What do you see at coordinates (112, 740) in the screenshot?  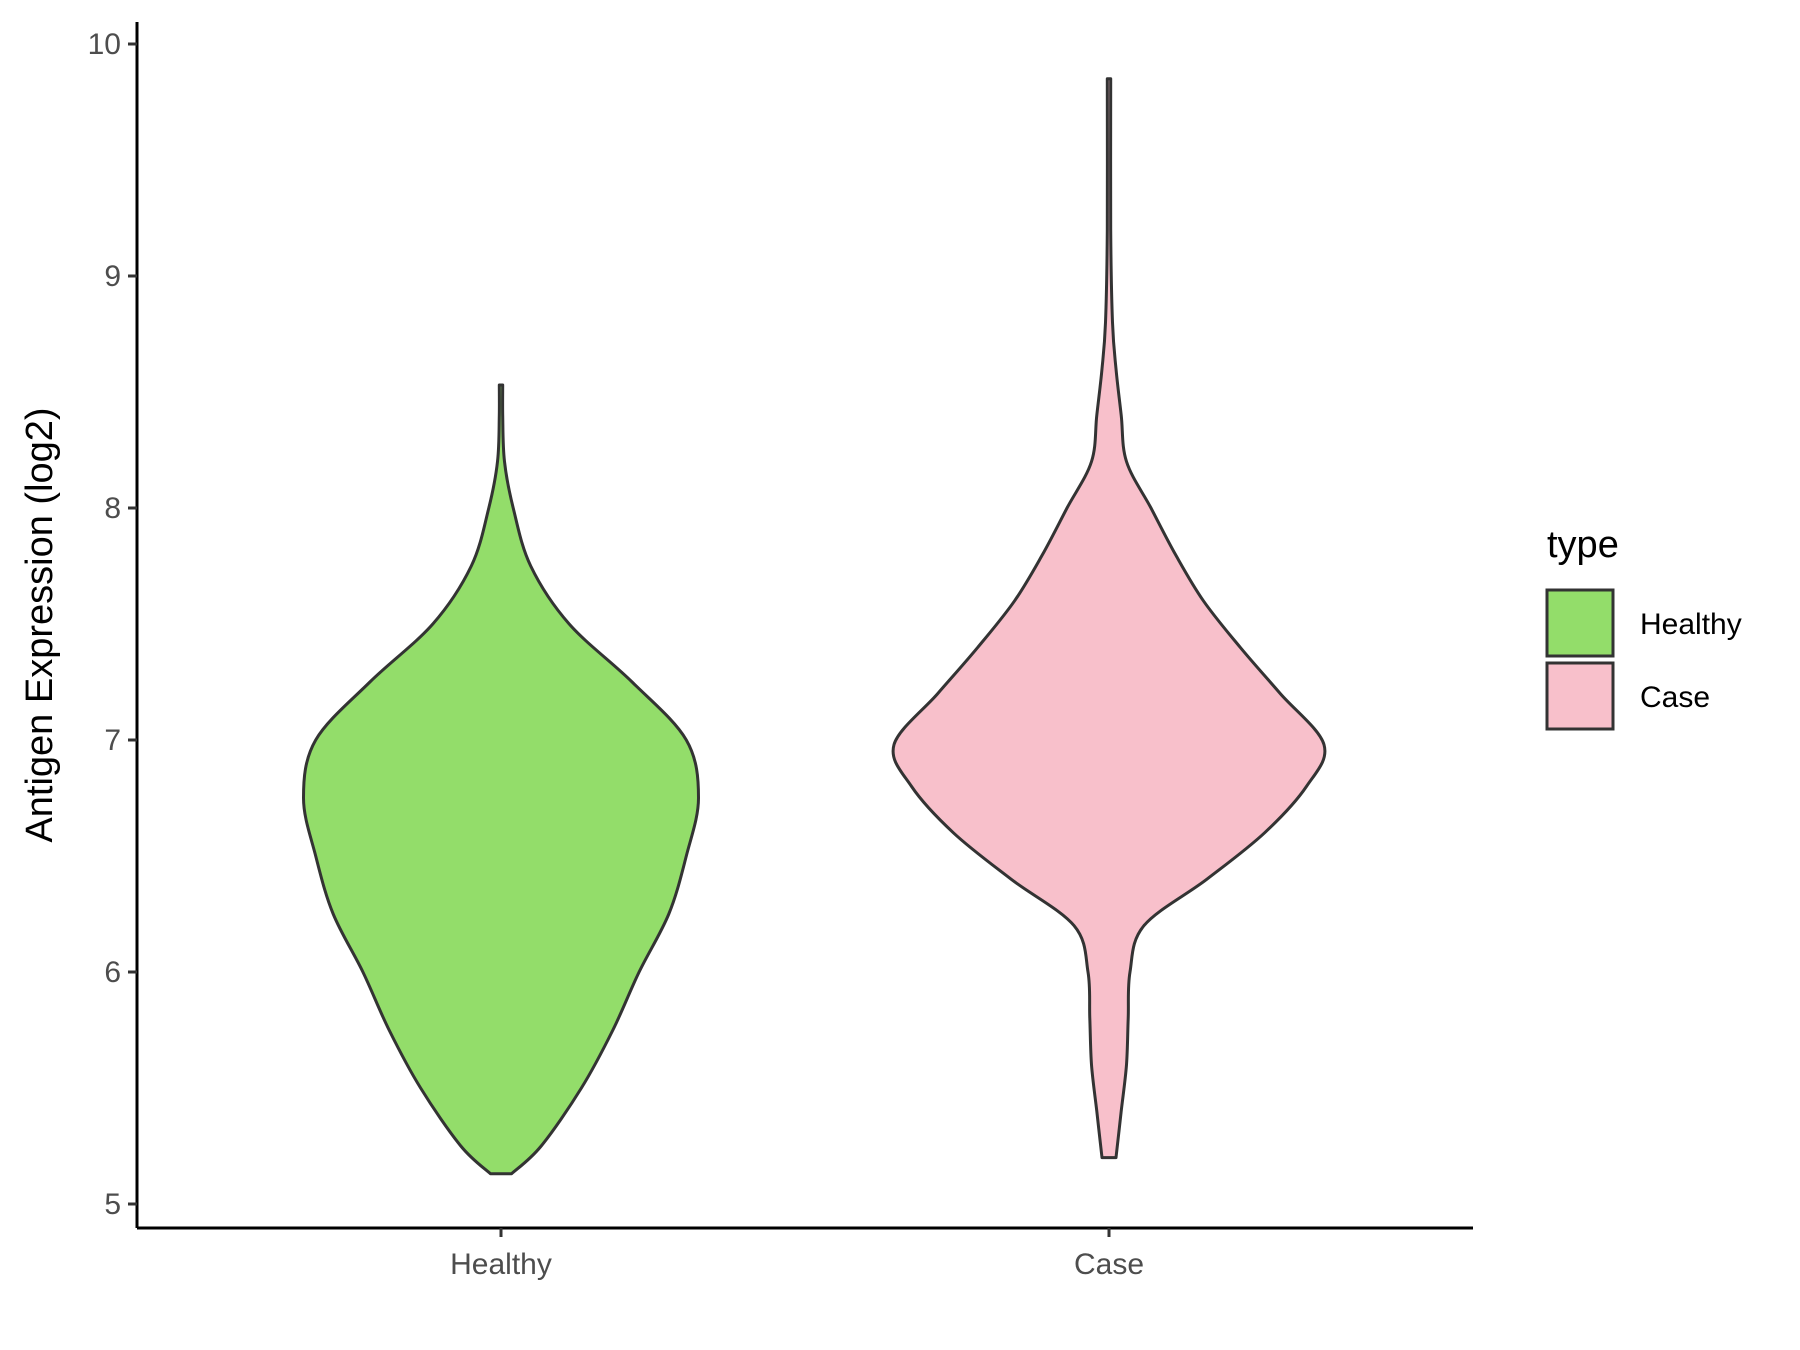 I see `y-tick-label: 7` at bounding box center [112, 740].